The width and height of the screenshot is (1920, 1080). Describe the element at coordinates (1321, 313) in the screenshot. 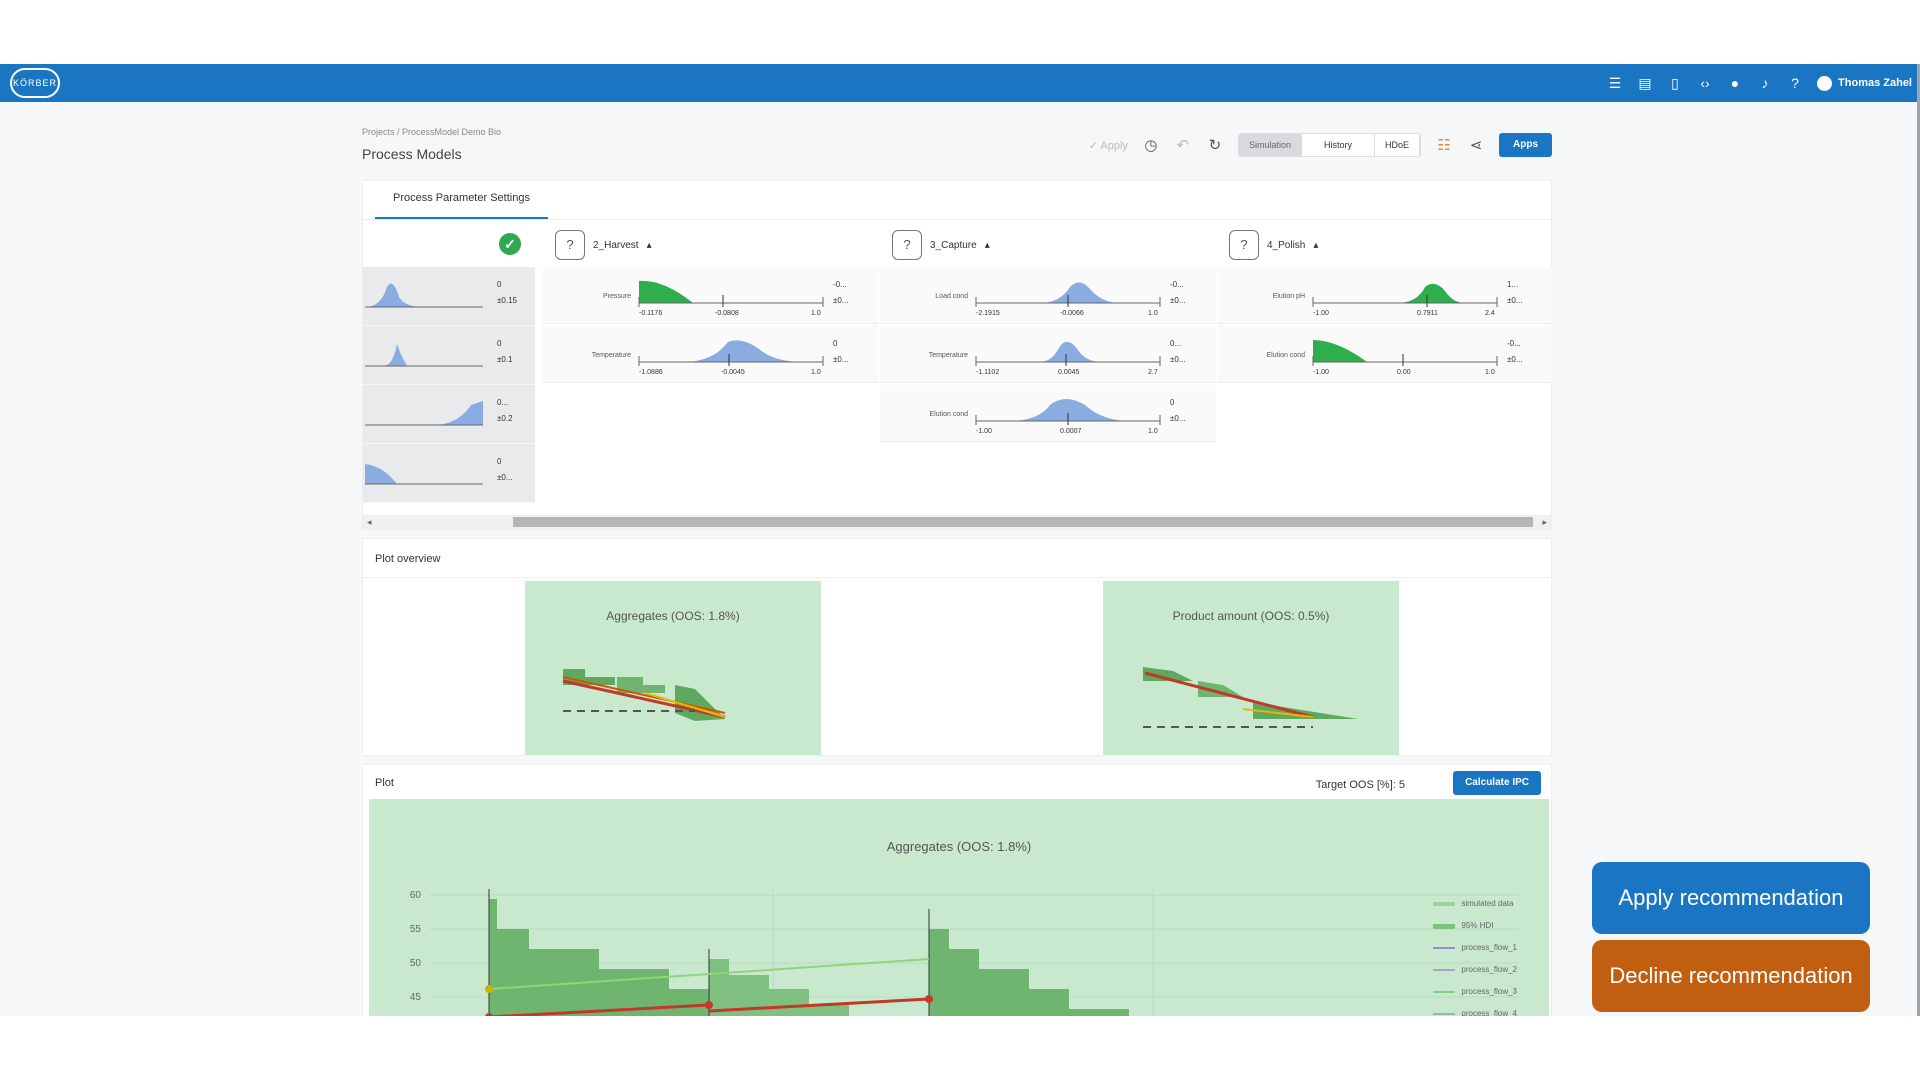

I see `min-value: -1.00` at that location.